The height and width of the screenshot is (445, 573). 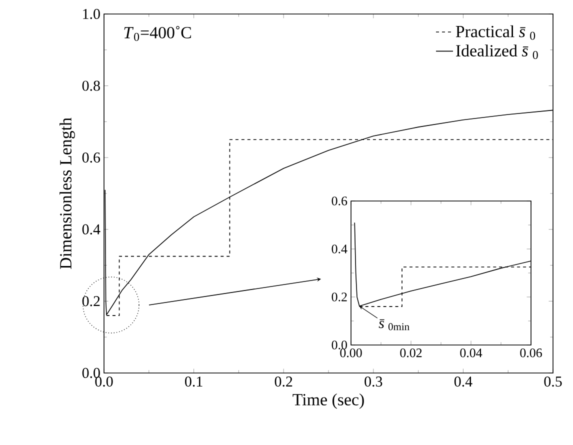 I want to click on y-tick-label: 0.8, so click(x=91, y=85).